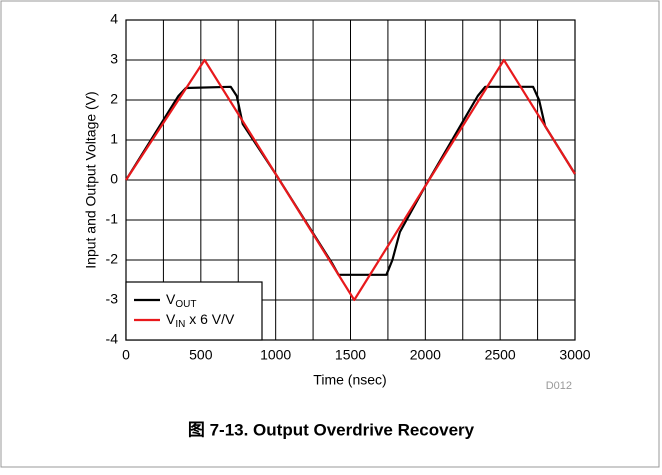 The width and height of the screenshot is (662, 475). What do you see at coordinates (574, 355) in the screenshot?
I see `x-tick-label: 3000` at bounding box center [574, 355].